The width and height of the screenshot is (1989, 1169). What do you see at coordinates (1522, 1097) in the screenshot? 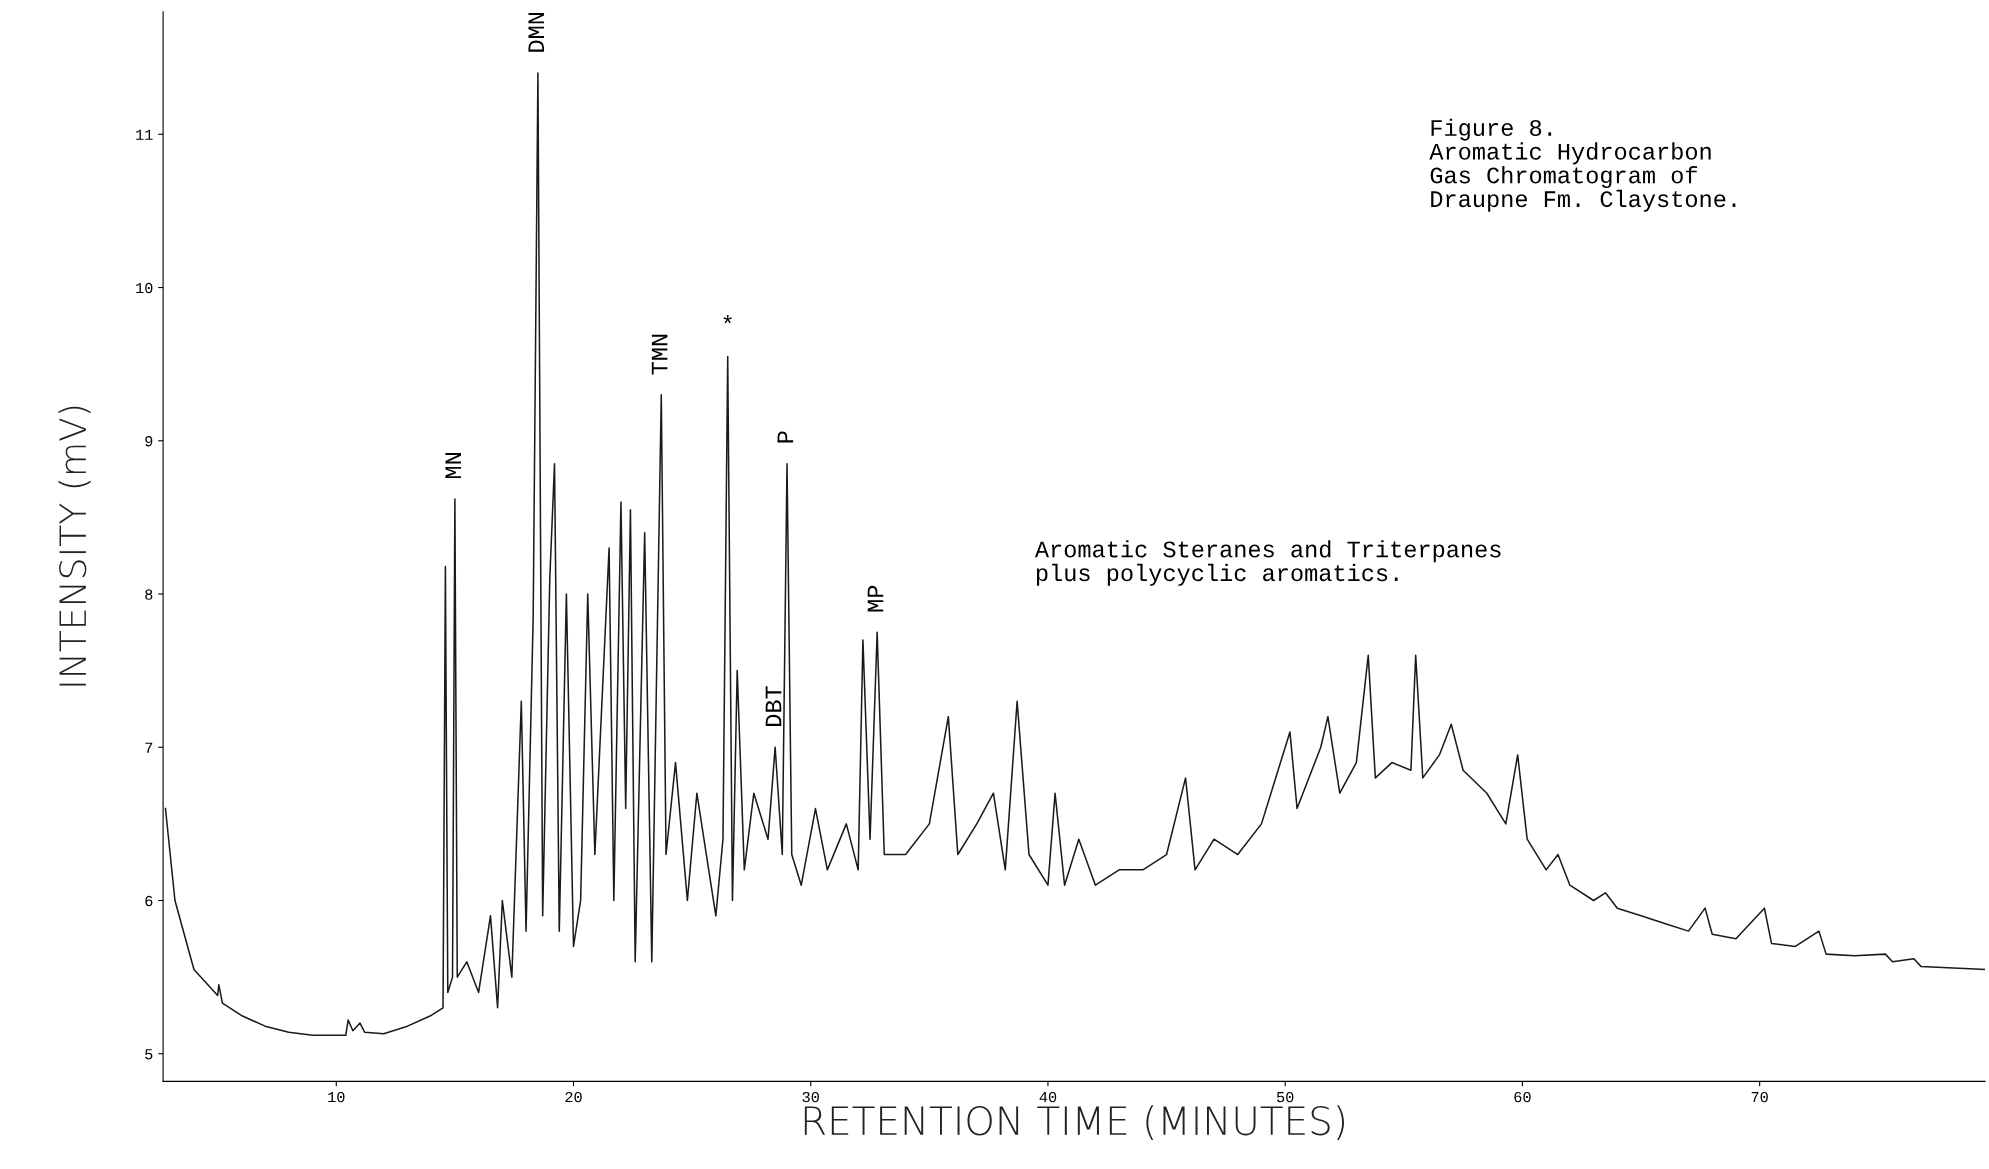
I see `x-tick-label: 60` at bounding box center [1522, 1097].